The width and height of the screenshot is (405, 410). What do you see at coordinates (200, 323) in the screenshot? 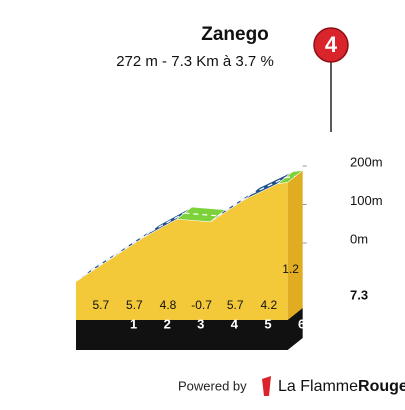
I see `km-label: 3` at bounding box center [200, 323].